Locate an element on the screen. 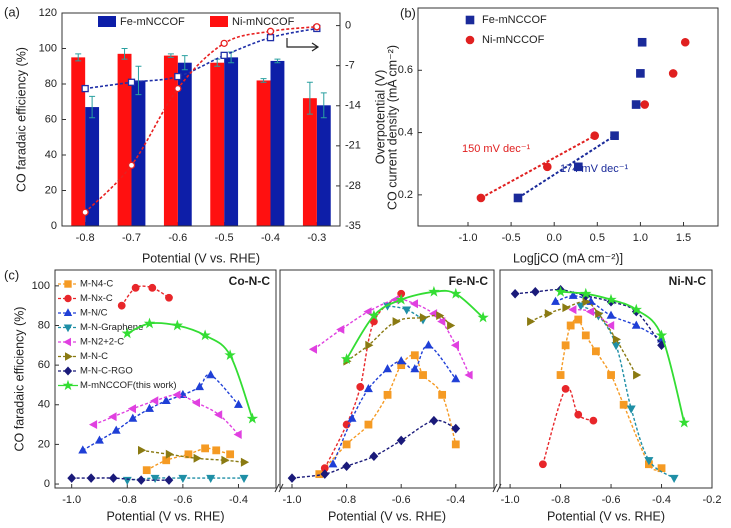  y-tick-label: 0.4 is located at coordinates (405, 132).